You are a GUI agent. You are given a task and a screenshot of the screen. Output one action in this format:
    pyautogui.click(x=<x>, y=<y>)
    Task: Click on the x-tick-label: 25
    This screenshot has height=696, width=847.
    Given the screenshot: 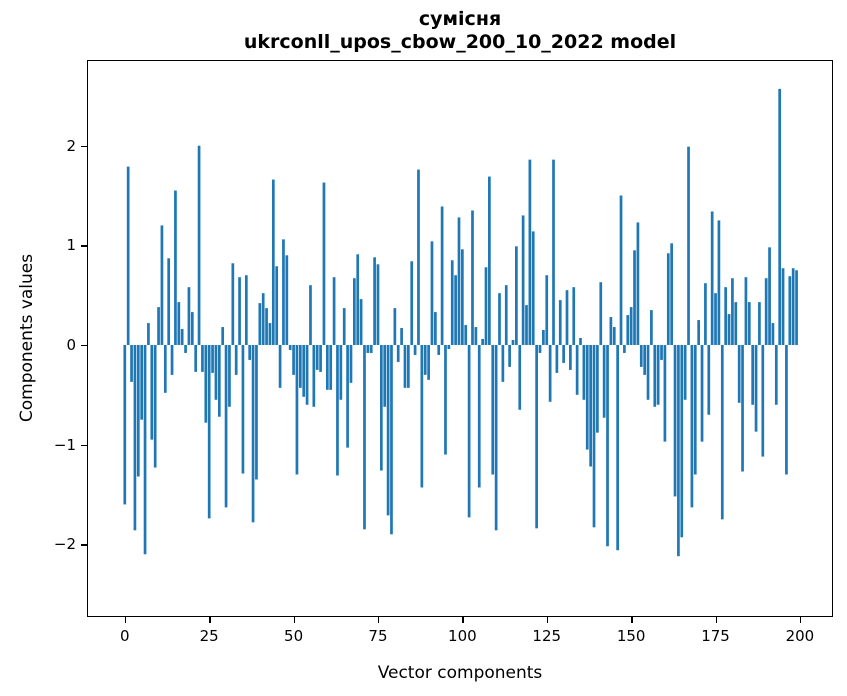 What is the action you would take?
    pyautogui.click(x=209, y=636)
    